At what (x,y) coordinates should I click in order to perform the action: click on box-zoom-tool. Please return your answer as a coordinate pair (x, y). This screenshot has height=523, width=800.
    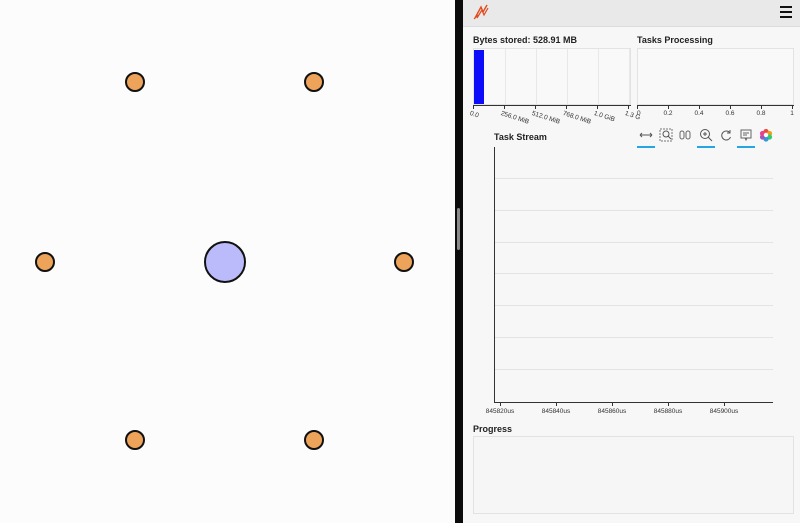
    Looking at the image, I should click on (666, 136).